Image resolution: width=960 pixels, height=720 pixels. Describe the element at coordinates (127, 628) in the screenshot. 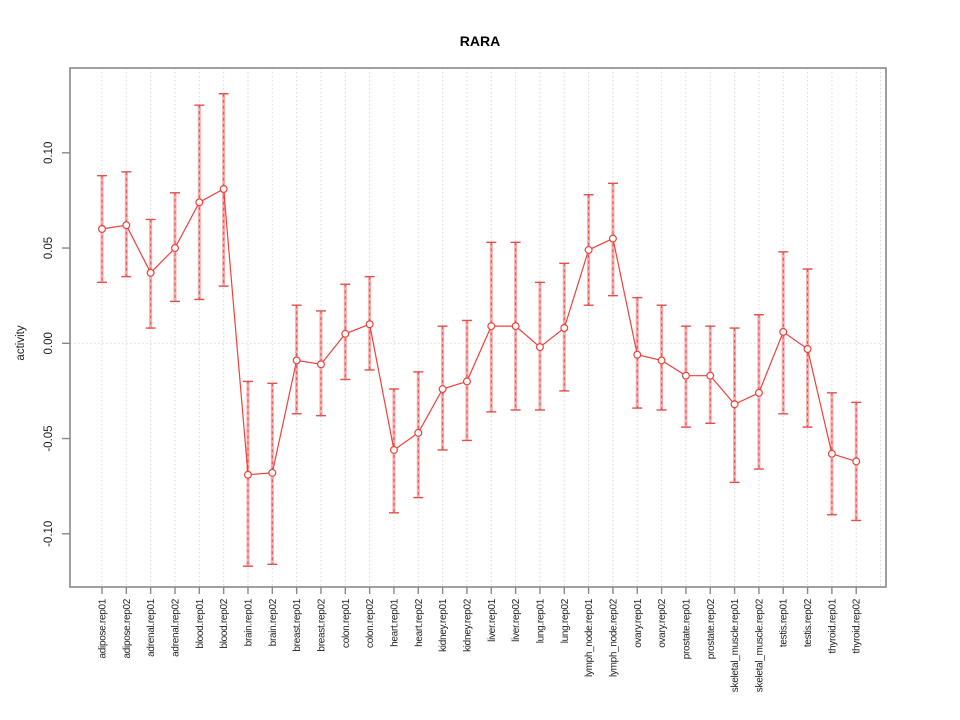

I see `x-tick-label: adipose.rep02` at that location.